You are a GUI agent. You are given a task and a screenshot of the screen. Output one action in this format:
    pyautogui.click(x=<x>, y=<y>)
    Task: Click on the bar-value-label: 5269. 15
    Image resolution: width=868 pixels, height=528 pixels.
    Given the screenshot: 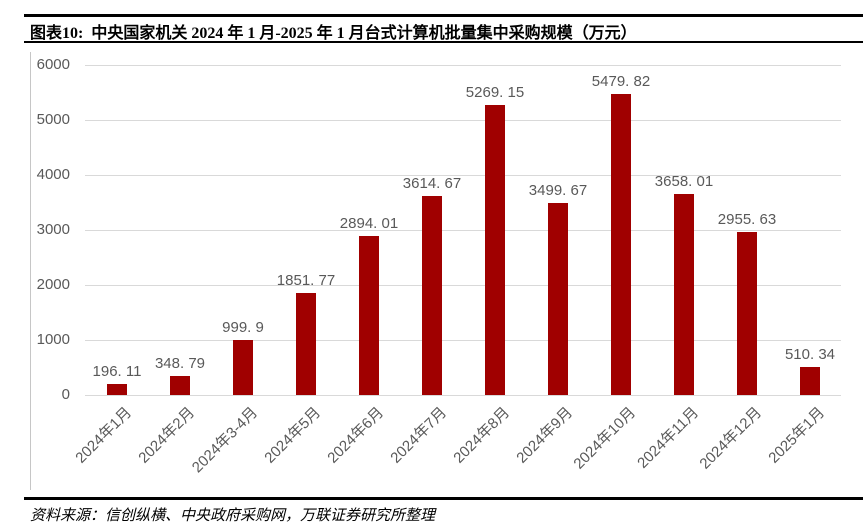 What is the action you would take?
    pyautogui.click(x=495, y=92)
    